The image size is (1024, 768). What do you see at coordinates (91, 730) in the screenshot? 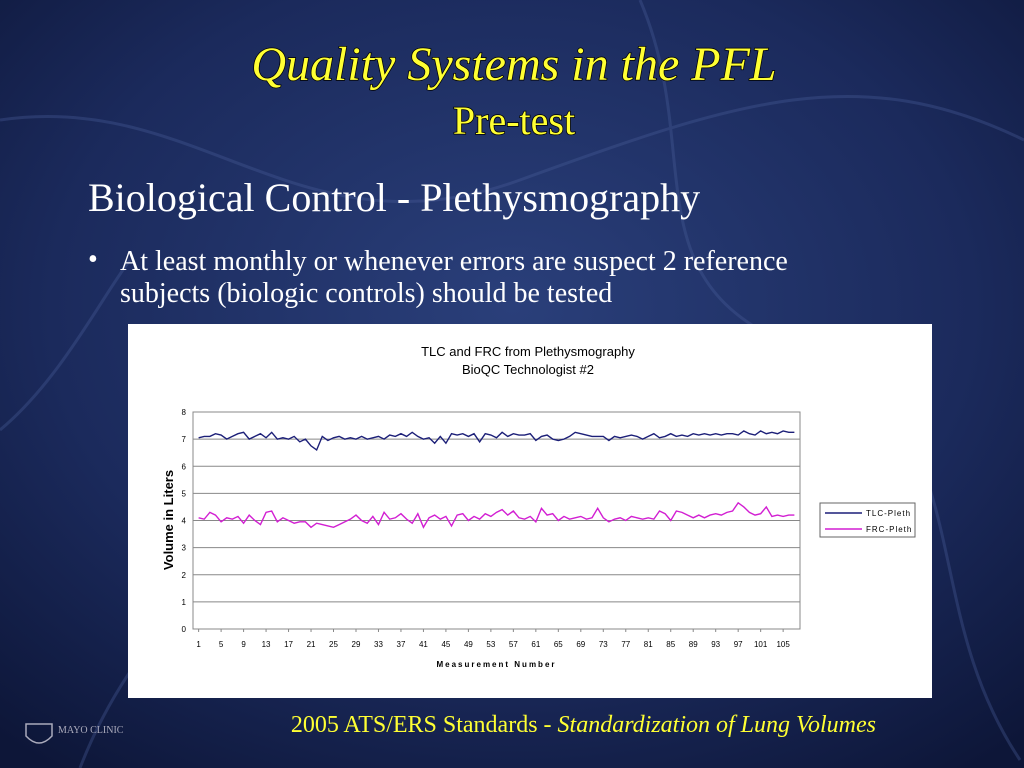
I see `logo-text: MAYO CLINIC` at bounding box center [91, 730].